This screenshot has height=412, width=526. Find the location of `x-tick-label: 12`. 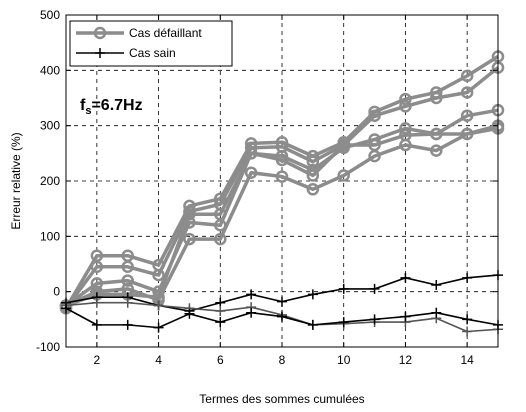

x-tick-label: 12 is located at coordinates (406, 360).